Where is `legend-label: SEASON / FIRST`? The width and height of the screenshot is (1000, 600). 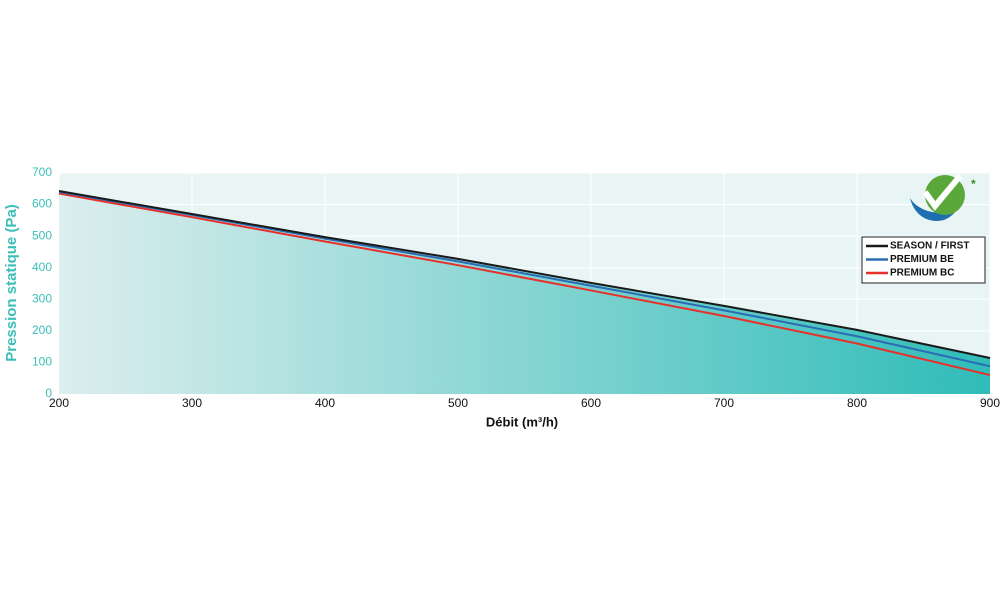 legend-label: SEASON / FIRST is located at coordinates (929, 246).